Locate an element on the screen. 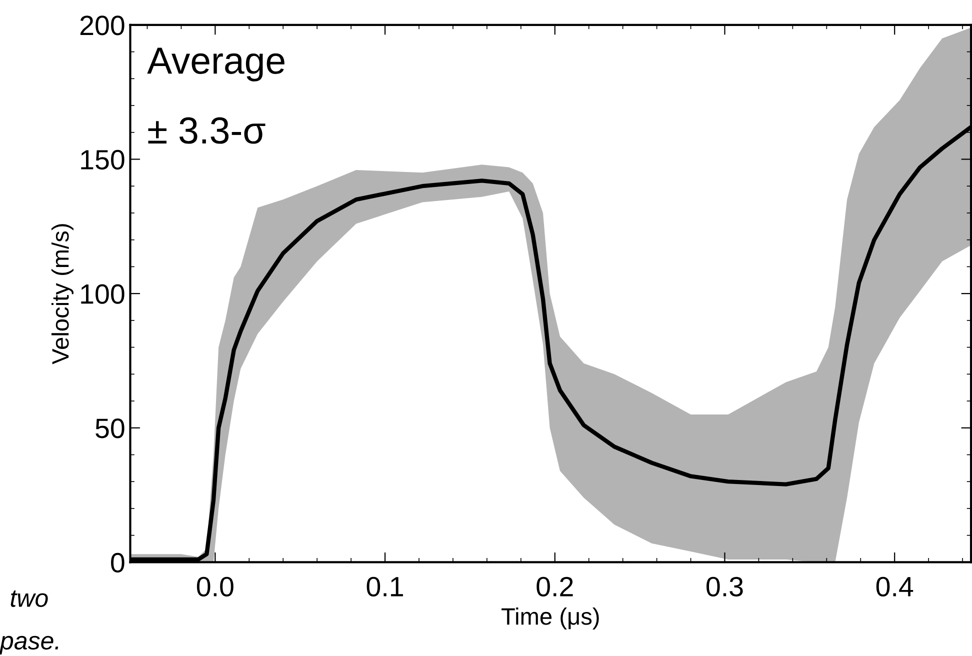  y-tick-label: 150 is located at coordinates (102, 160).